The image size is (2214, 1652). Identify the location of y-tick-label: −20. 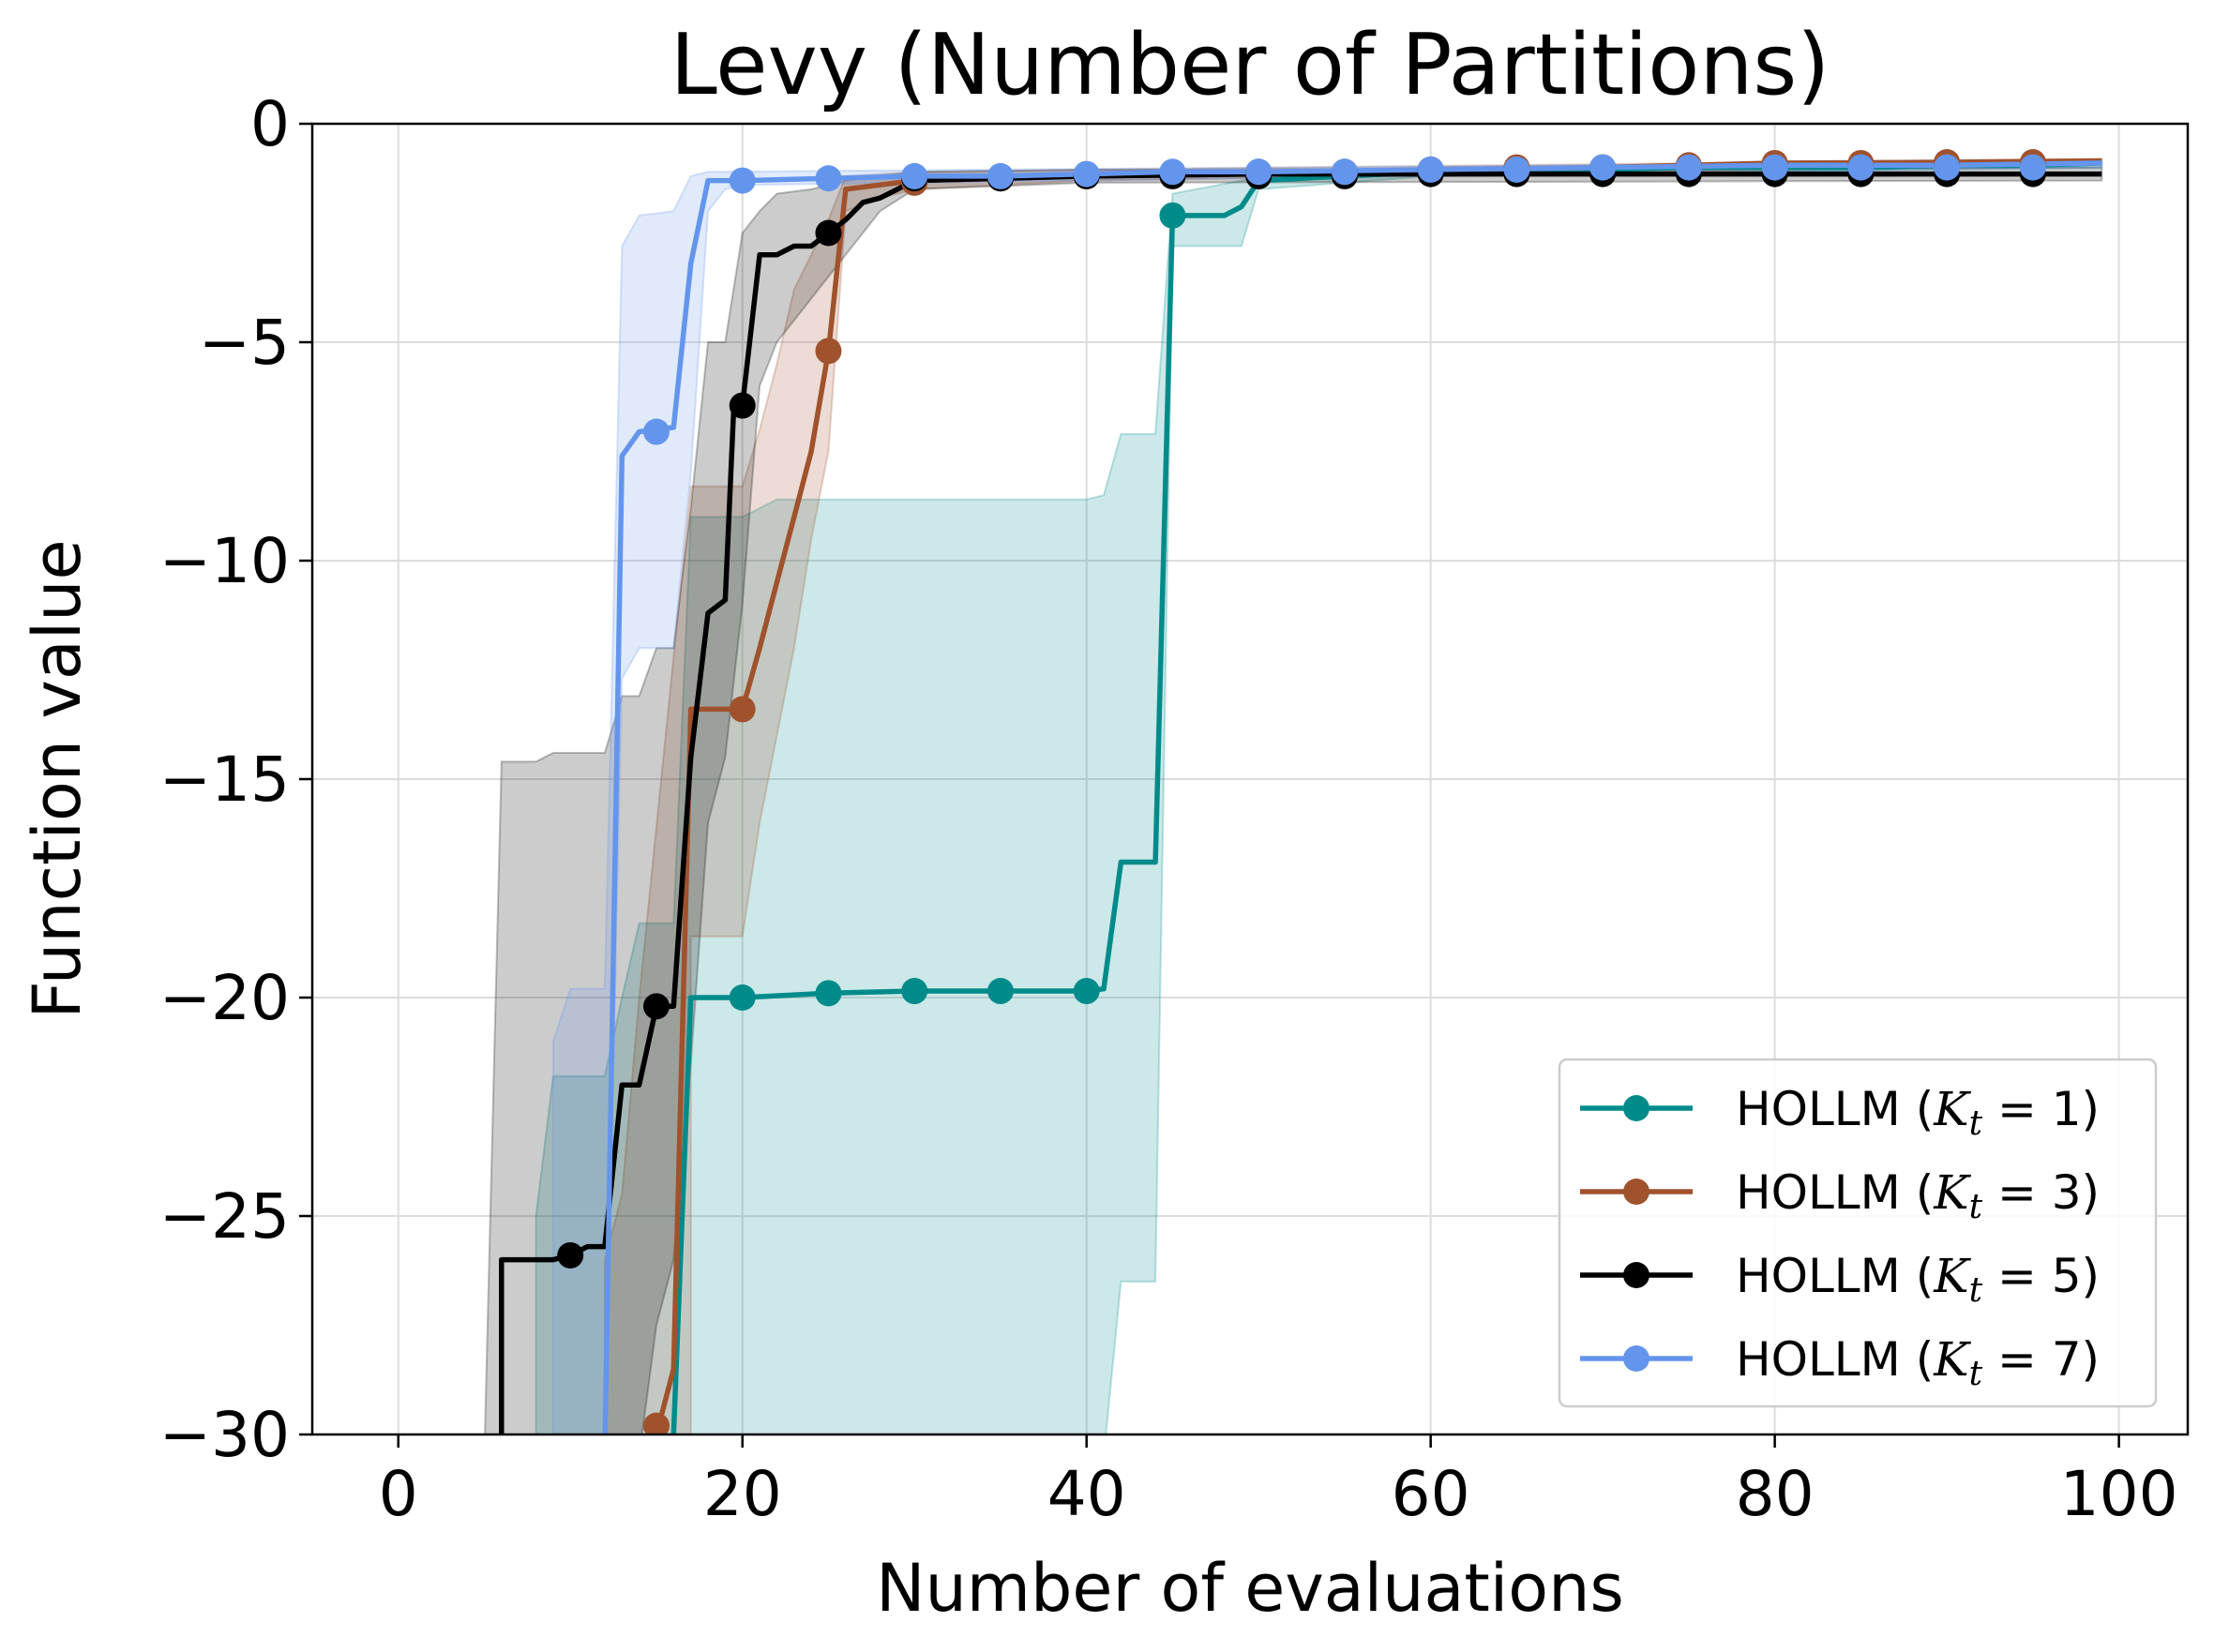
(225, 998).